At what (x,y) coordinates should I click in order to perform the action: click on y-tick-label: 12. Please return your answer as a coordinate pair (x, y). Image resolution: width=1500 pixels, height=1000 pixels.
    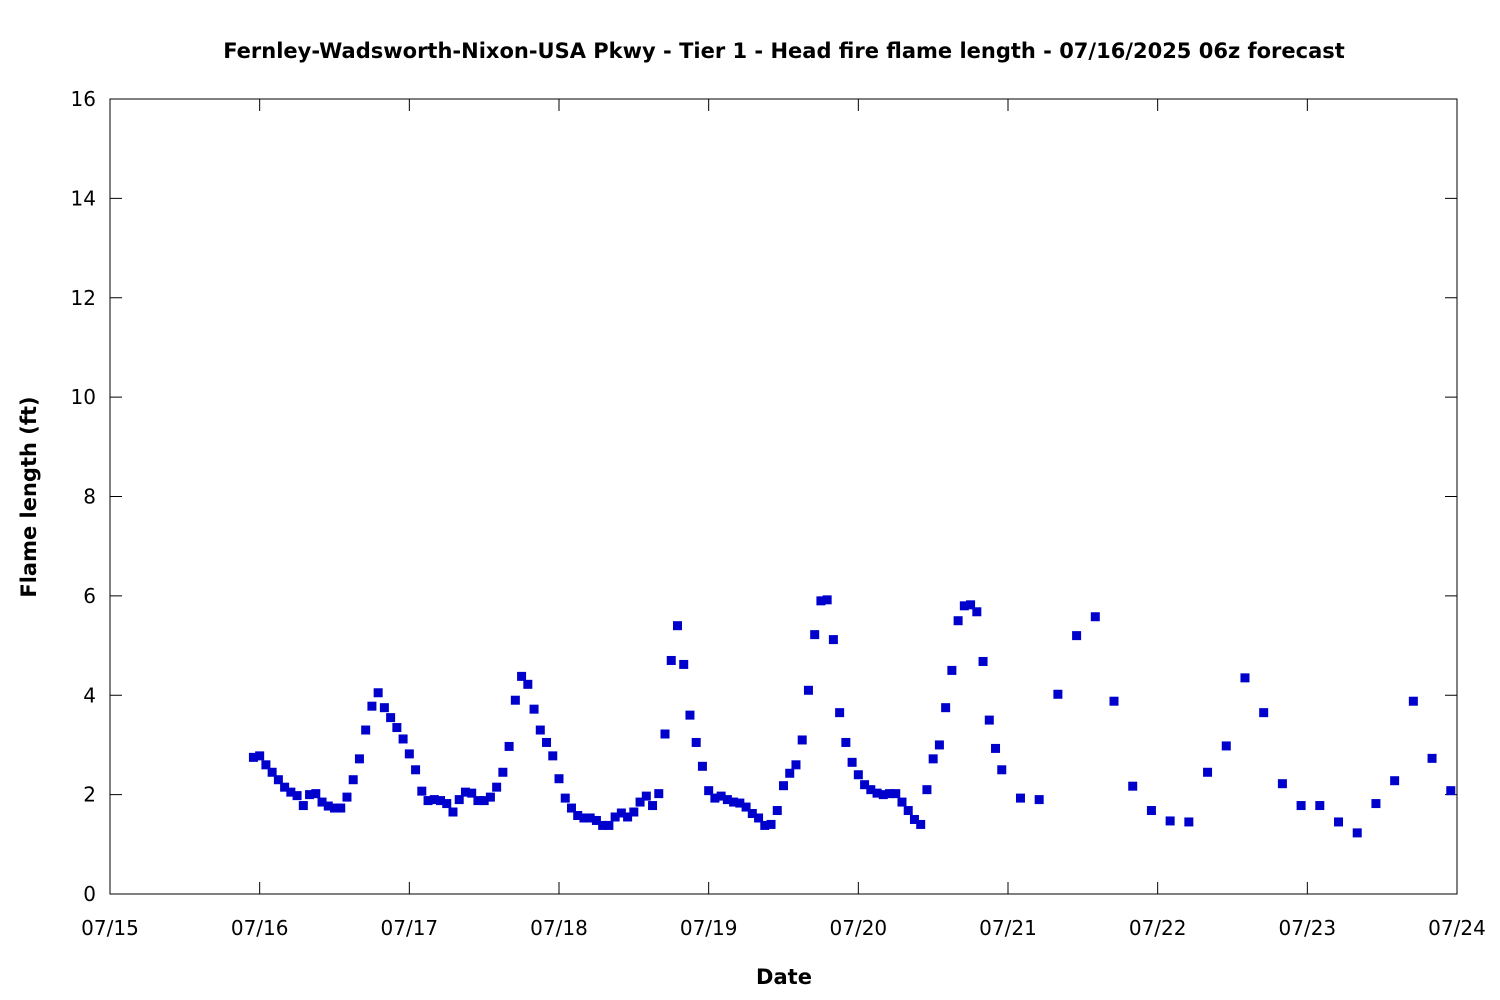
    Looking at the image, I should click on (83, 298).